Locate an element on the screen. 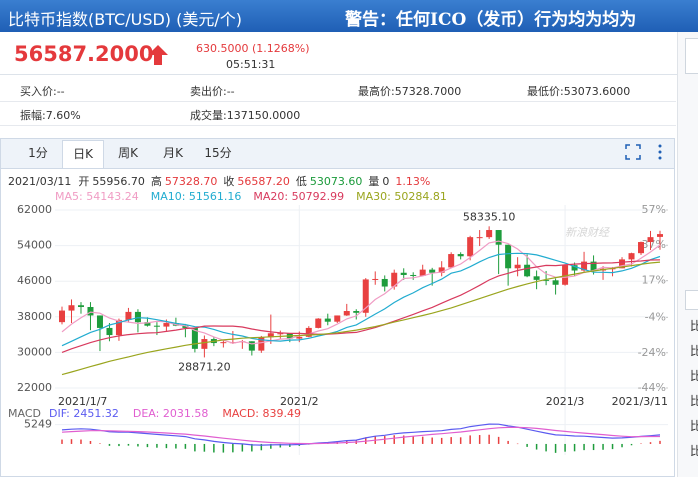  y-tick-label: 54000 is located at coordinates (34, 245).